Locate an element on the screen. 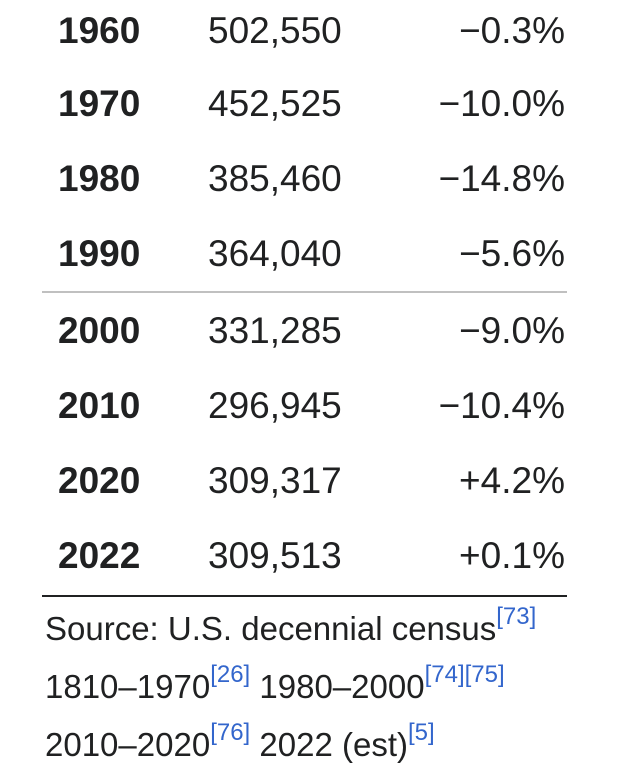  census-range: 2010–2020 is located at coordinates (128, 744).